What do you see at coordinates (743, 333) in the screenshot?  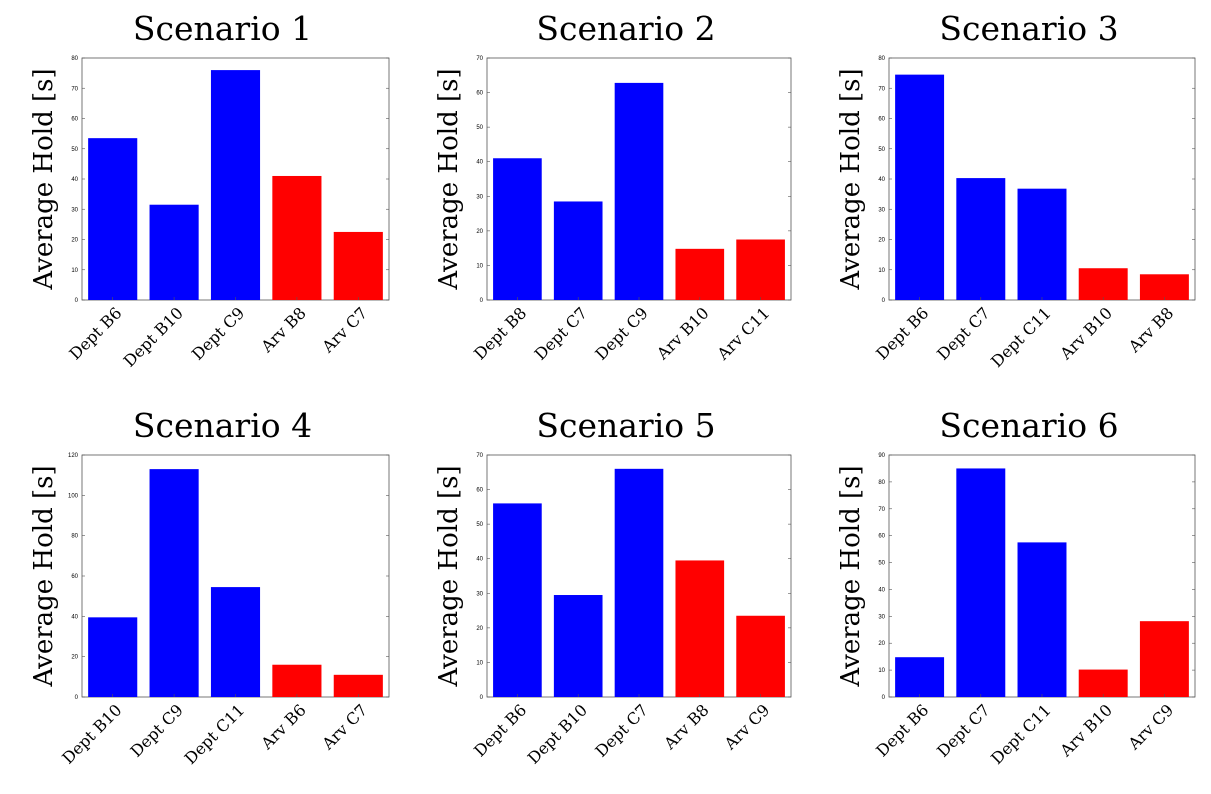 I see `x-category-label: Arv C11` at bounding box center [743, 333].